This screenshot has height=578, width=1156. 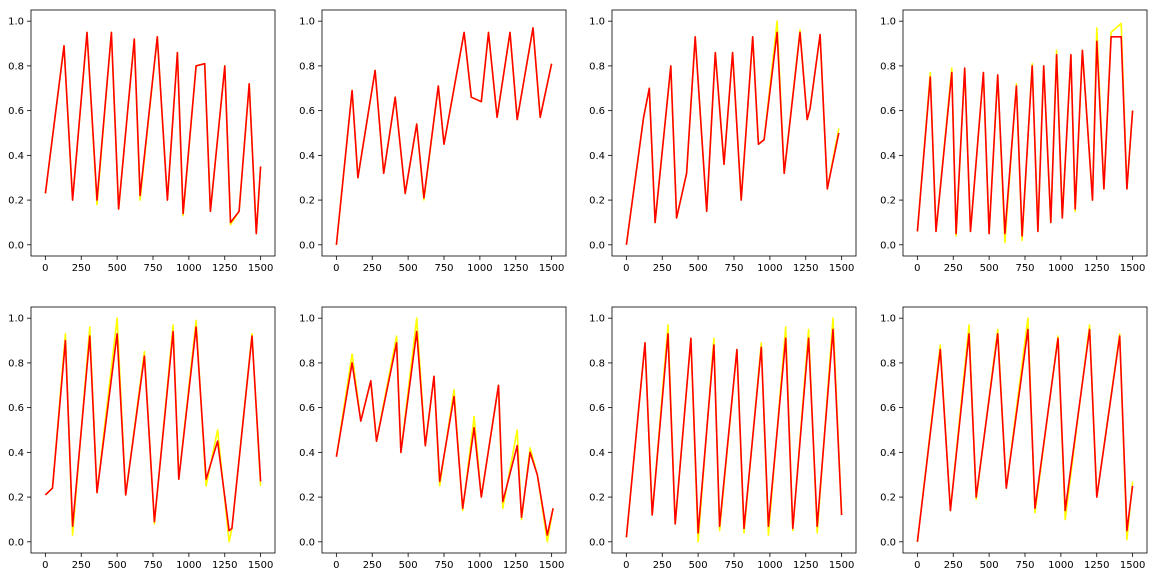 I want to click on subplot-5: 0 250 500 750 1000 1250 1500 0.0 0.2 0.4 0.6 0.8 1.0, so click(x=142, y=438).